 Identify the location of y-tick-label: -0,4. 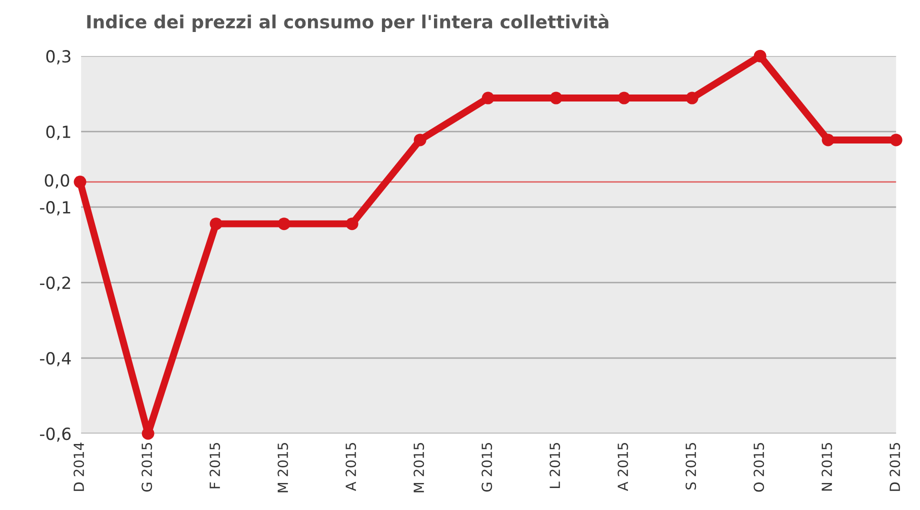
(55, 359).